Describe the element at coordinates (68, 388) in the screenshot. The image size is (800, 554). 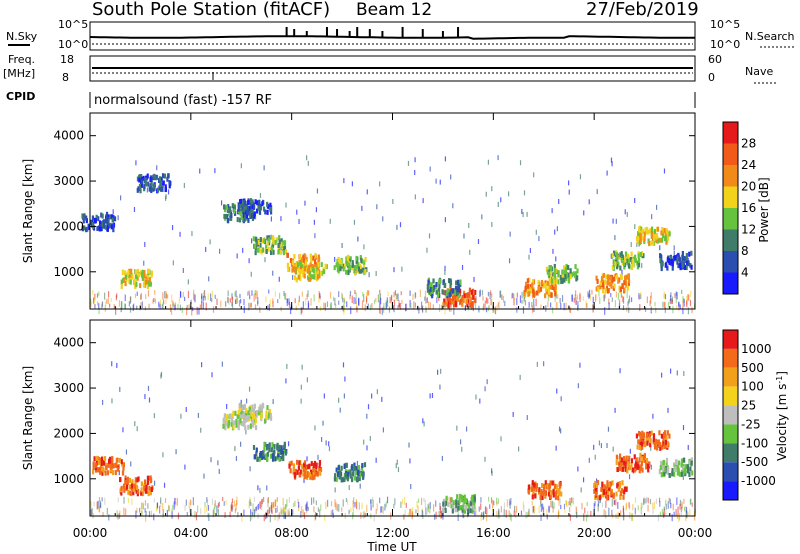
I see `y-tick-label: 3000` at that location.